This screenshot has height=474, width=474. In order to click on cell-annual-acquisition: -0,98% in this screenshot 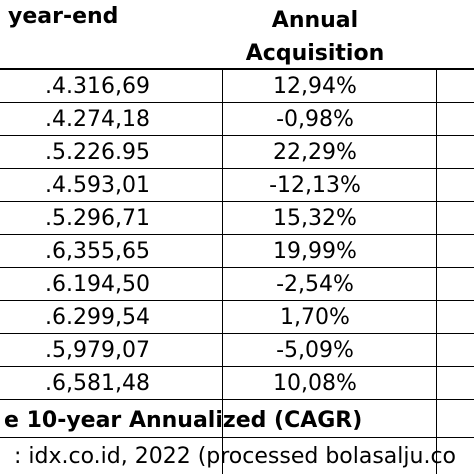, I will do `click(315, 119)`.